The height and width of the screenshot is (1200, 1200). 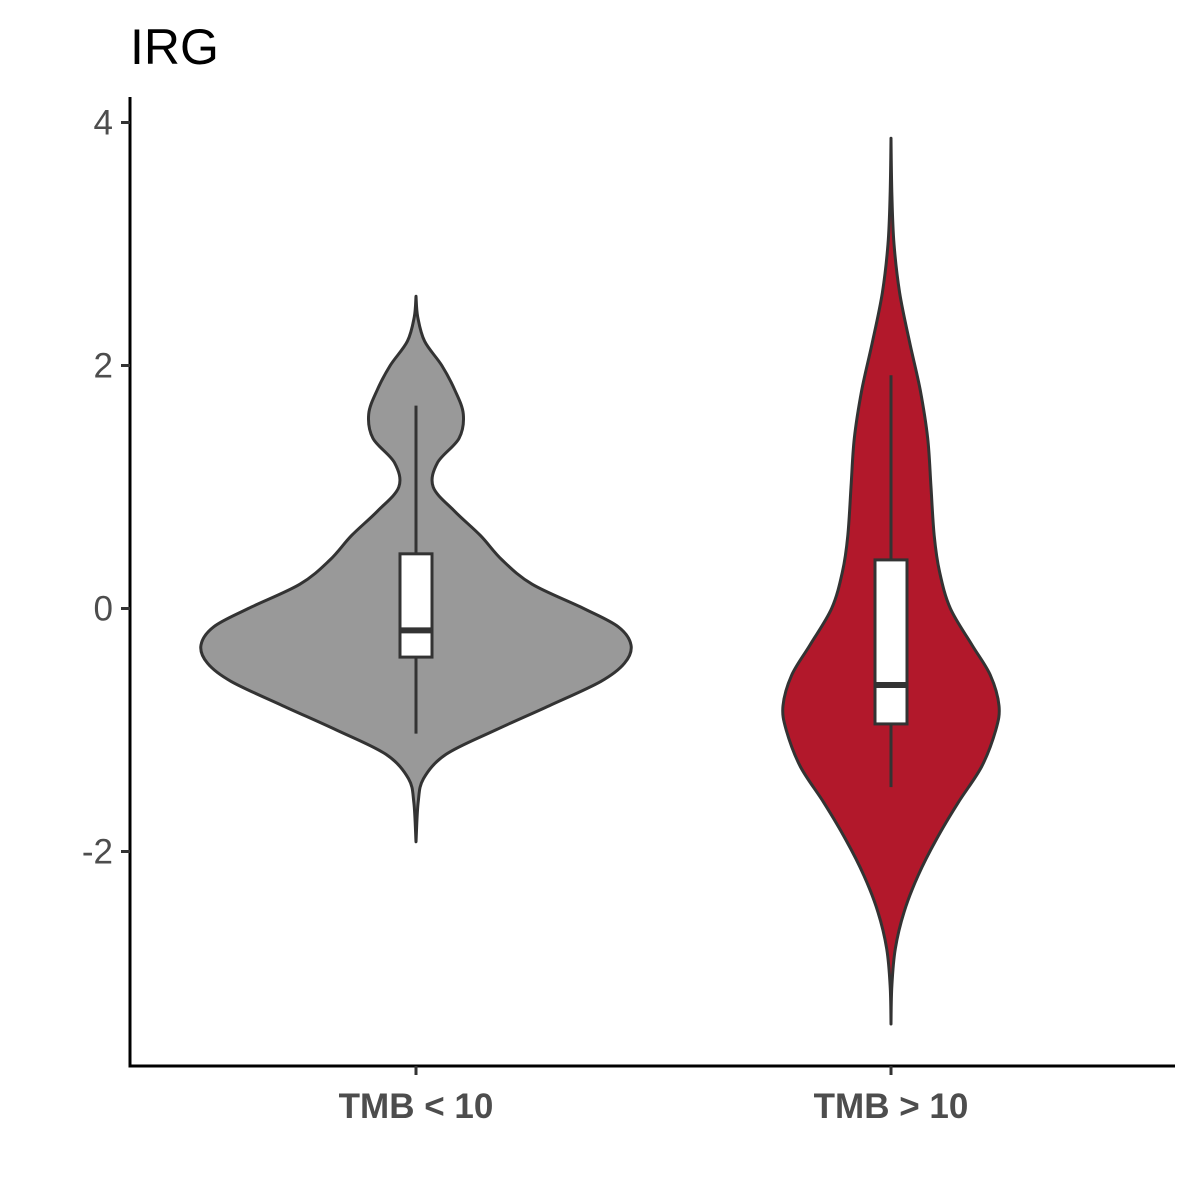 What do you see at coordinates (103, 609) in the screenshot?
I see `y-tick-label: 0` at bounding box center [103, 609].